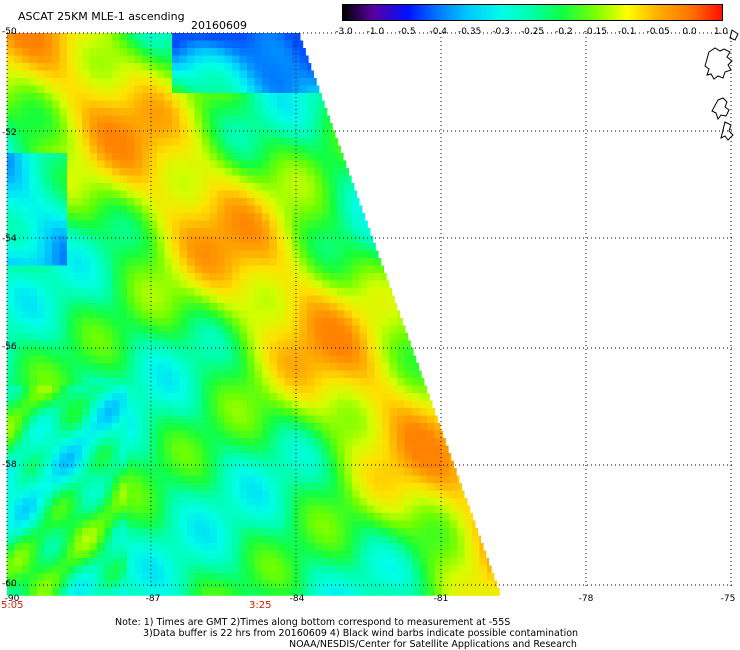 The height and width of the screenshot is (650, 740). What do you see at coordinates (721, 32) in the screenshot?
I see `colorbar-tick-label: 1.0` at bounding box center [721, 32].